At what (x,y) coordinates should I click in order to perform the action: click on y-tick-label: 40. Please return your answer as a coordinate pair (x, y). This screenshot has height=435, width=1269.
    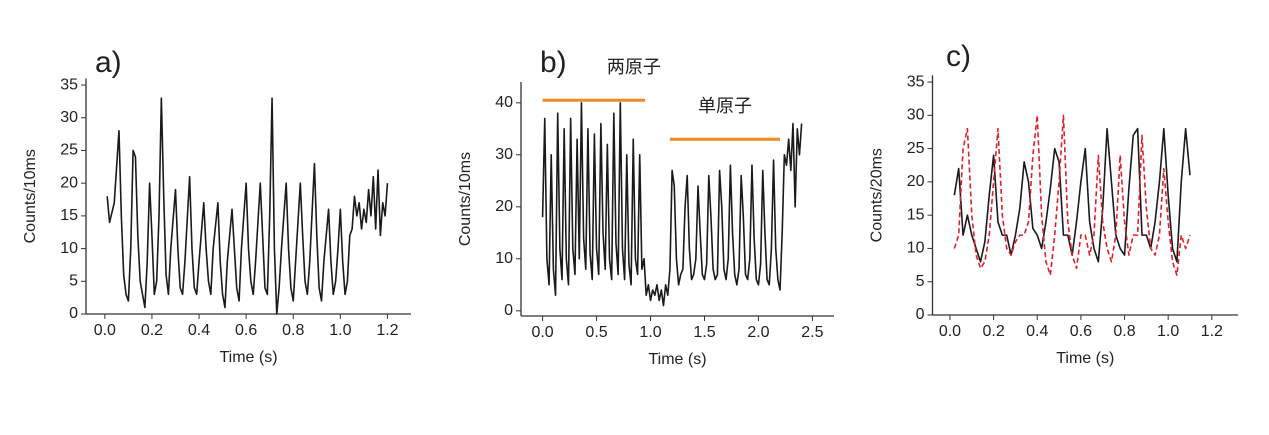
    Looking at the image, I should click on (504, 102).